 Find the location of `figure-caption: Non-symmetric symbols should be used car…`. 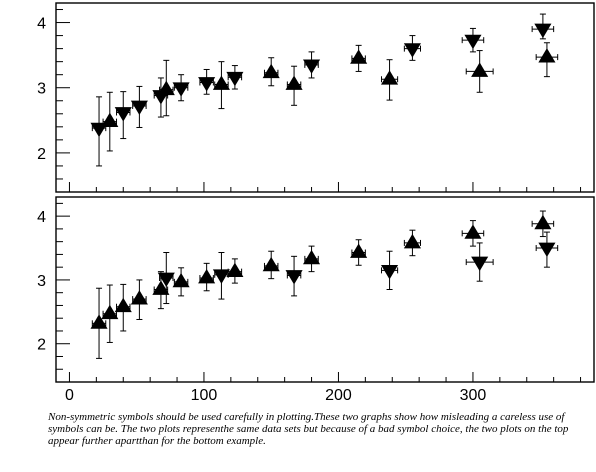

figure-caption: Non-symmetric symbols should be used car… is located at coordinates (308, 429).